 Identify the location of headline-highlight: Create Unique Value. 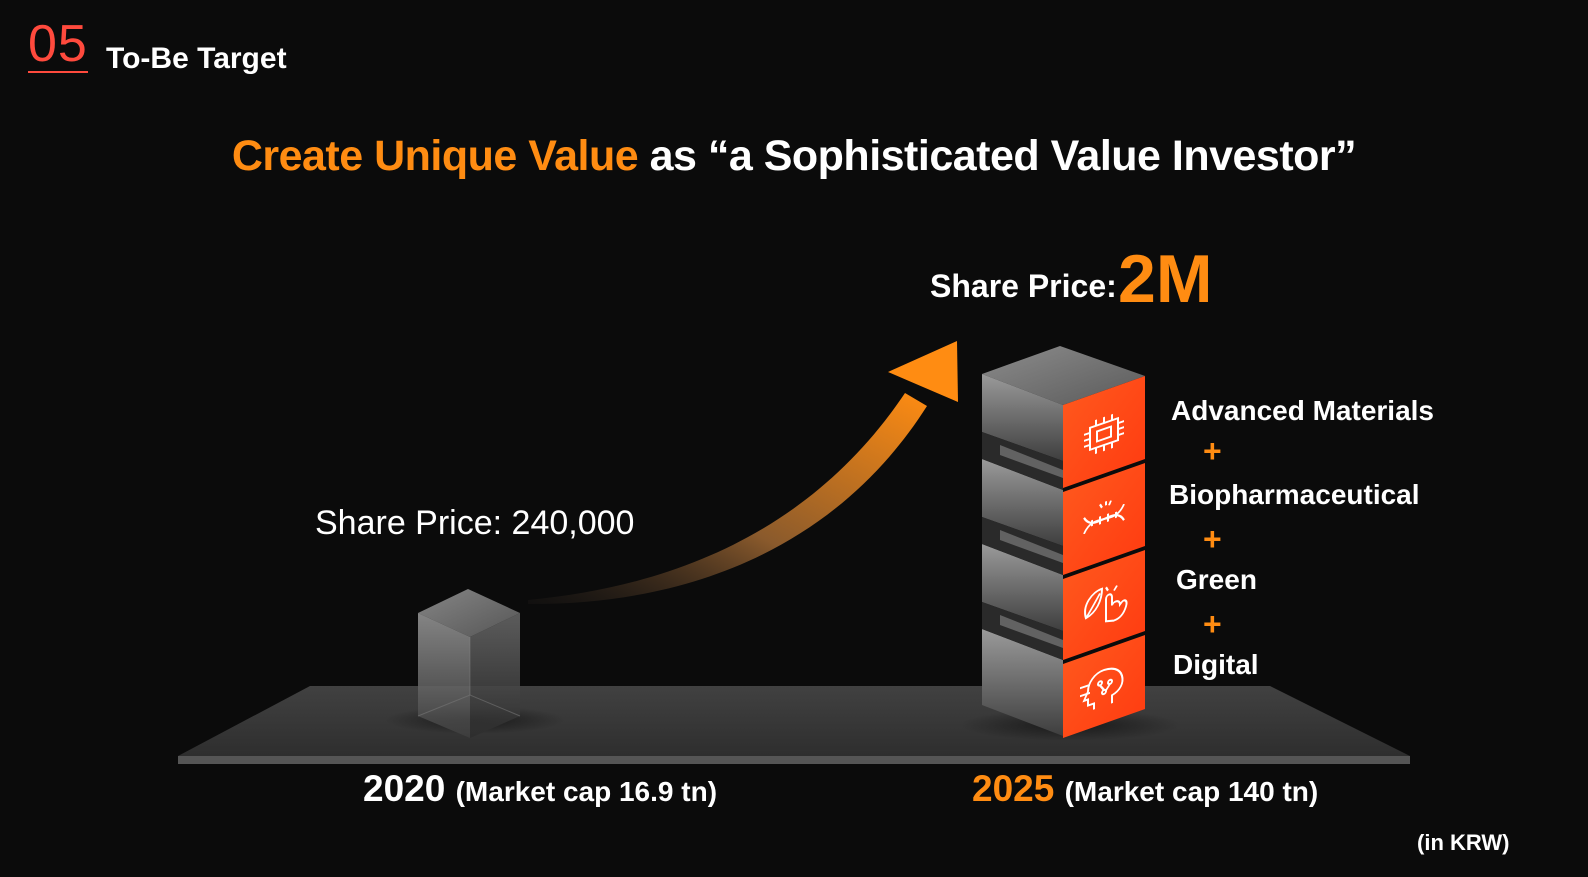
(435, 156).